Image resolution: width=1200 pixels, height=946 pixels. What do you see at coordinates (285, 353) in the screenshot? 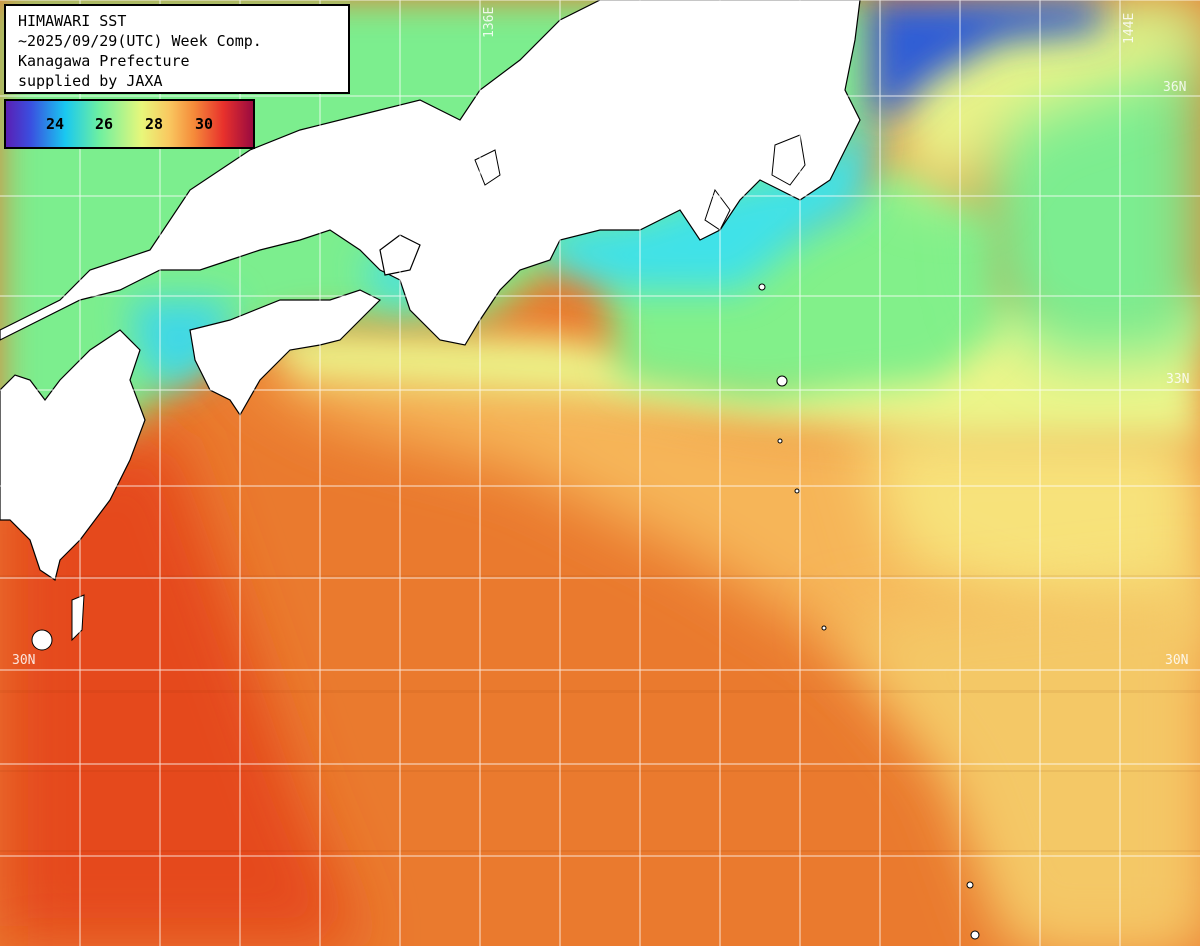
I see `land-shikoku` at bounding box center [285, 353].